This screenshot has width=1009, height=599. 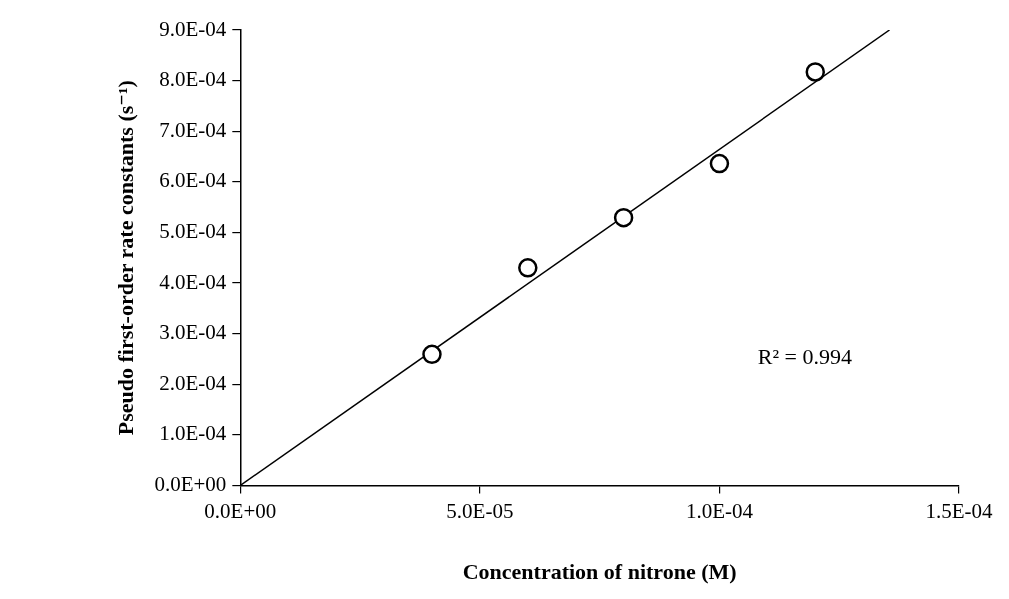 I want to click on y-tick-label: 6.0E-04, so click(x=193, y=180).